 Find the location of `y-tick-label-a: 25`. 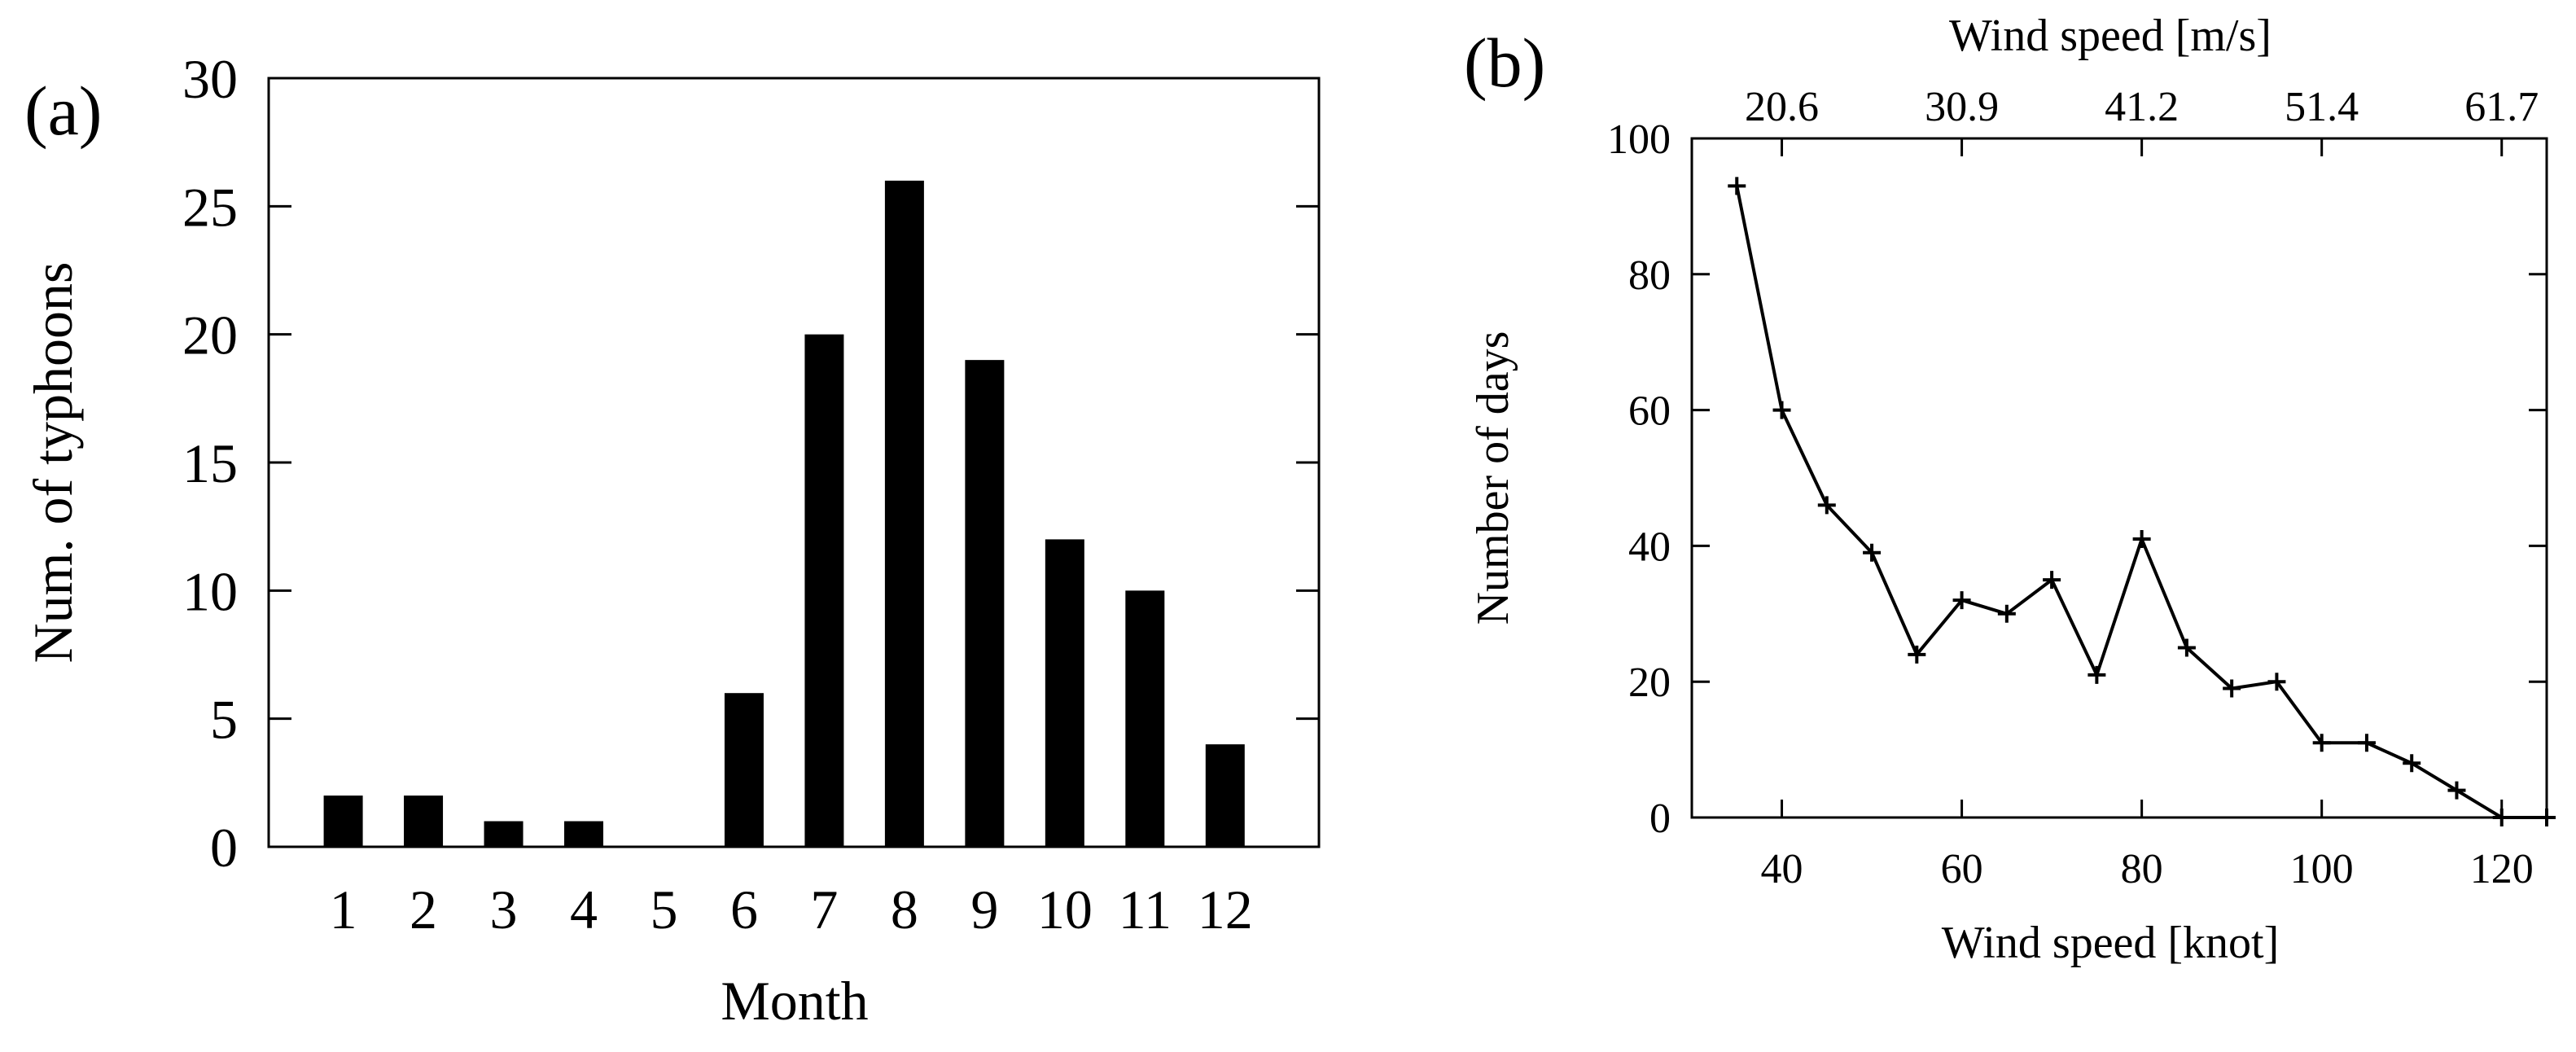

y-tick-label-a: 25 is located at coordinates (210, 207).